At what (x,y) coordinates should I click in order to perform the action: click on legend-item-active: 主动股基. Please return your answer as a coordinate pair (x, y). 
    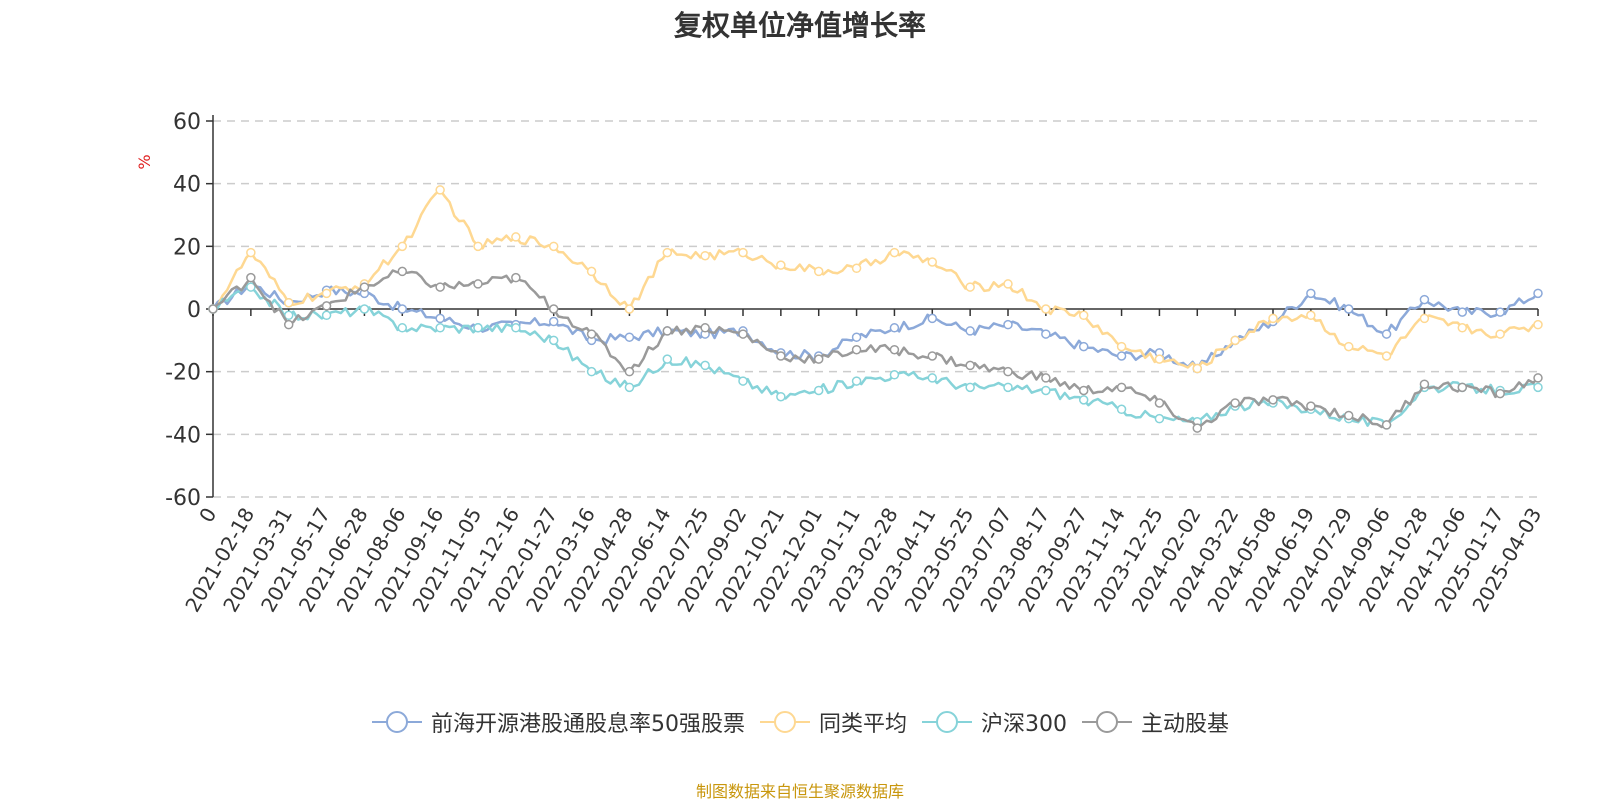
    Looking at the image, I should click on (1155, 722).